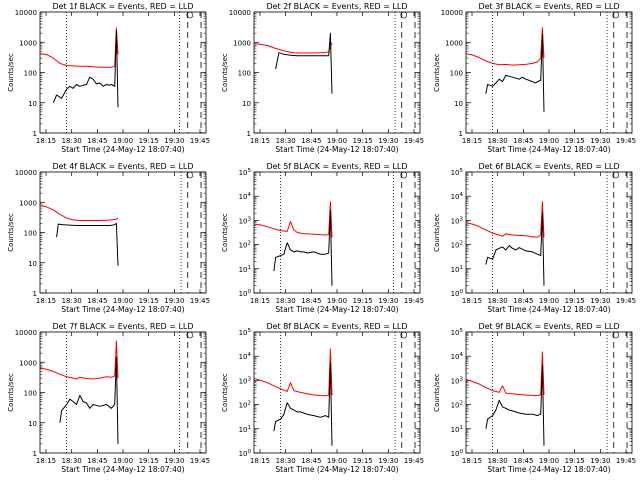  What do you see at coordinates (548, 166) in the screenshot?
I see `chart-title: Det 6f BLACK = Events, RED = LLD` at bounding box center [548, 166].